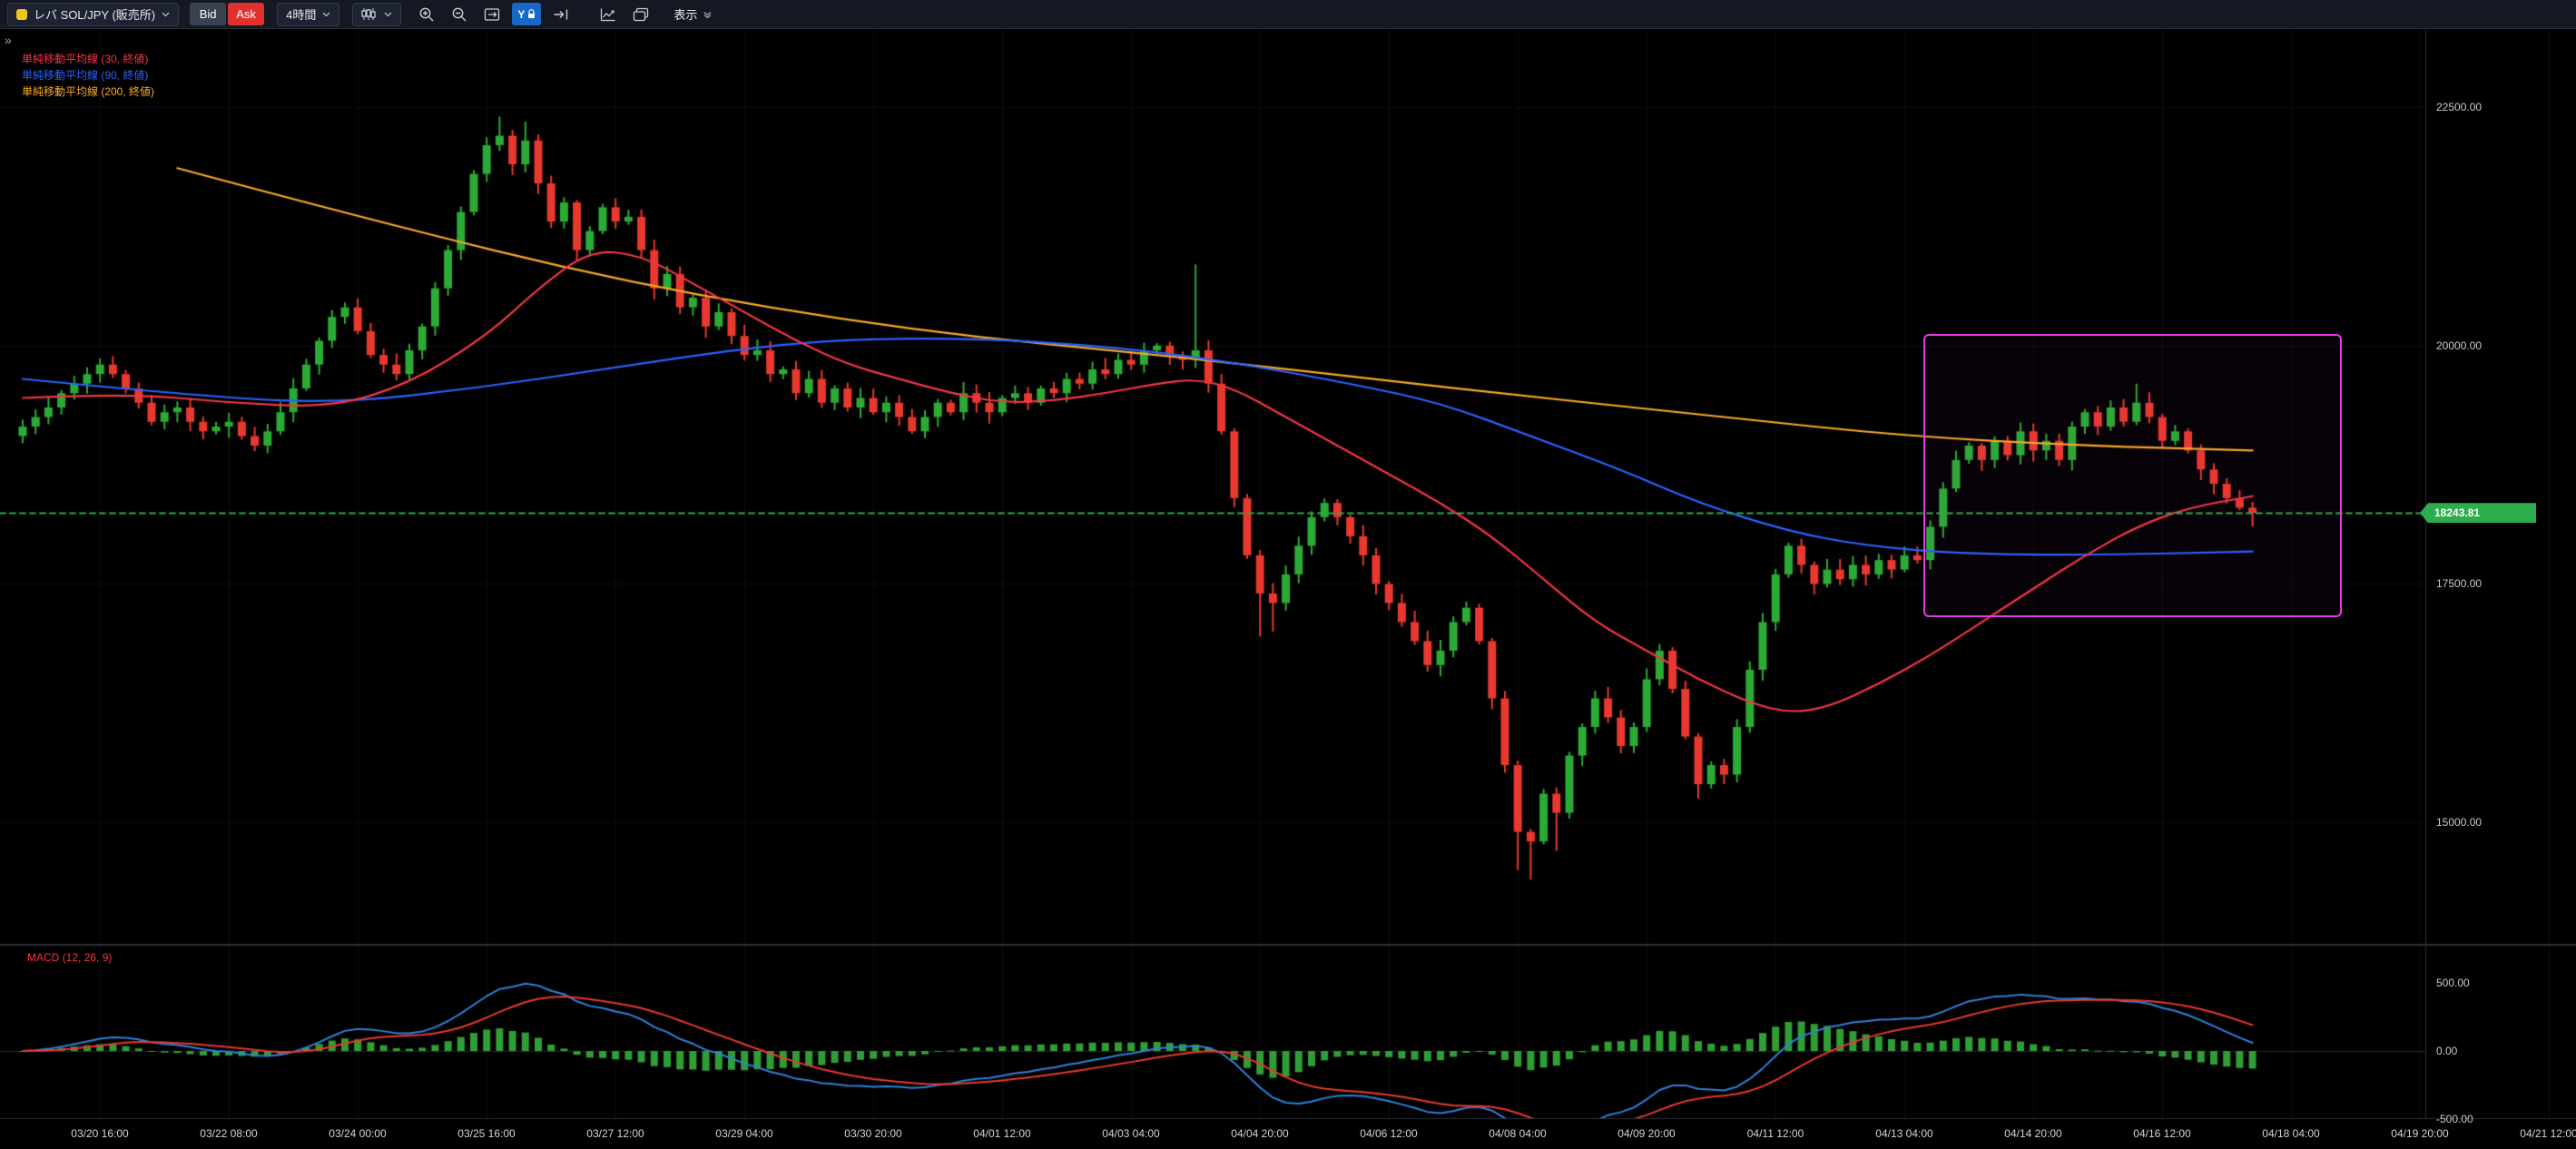 The width and height of the screenshot is (2576, 1149). Describe the element at coordinates (2453, 983) in the screenshot. I see `macd-tick: 500.00` at that location.